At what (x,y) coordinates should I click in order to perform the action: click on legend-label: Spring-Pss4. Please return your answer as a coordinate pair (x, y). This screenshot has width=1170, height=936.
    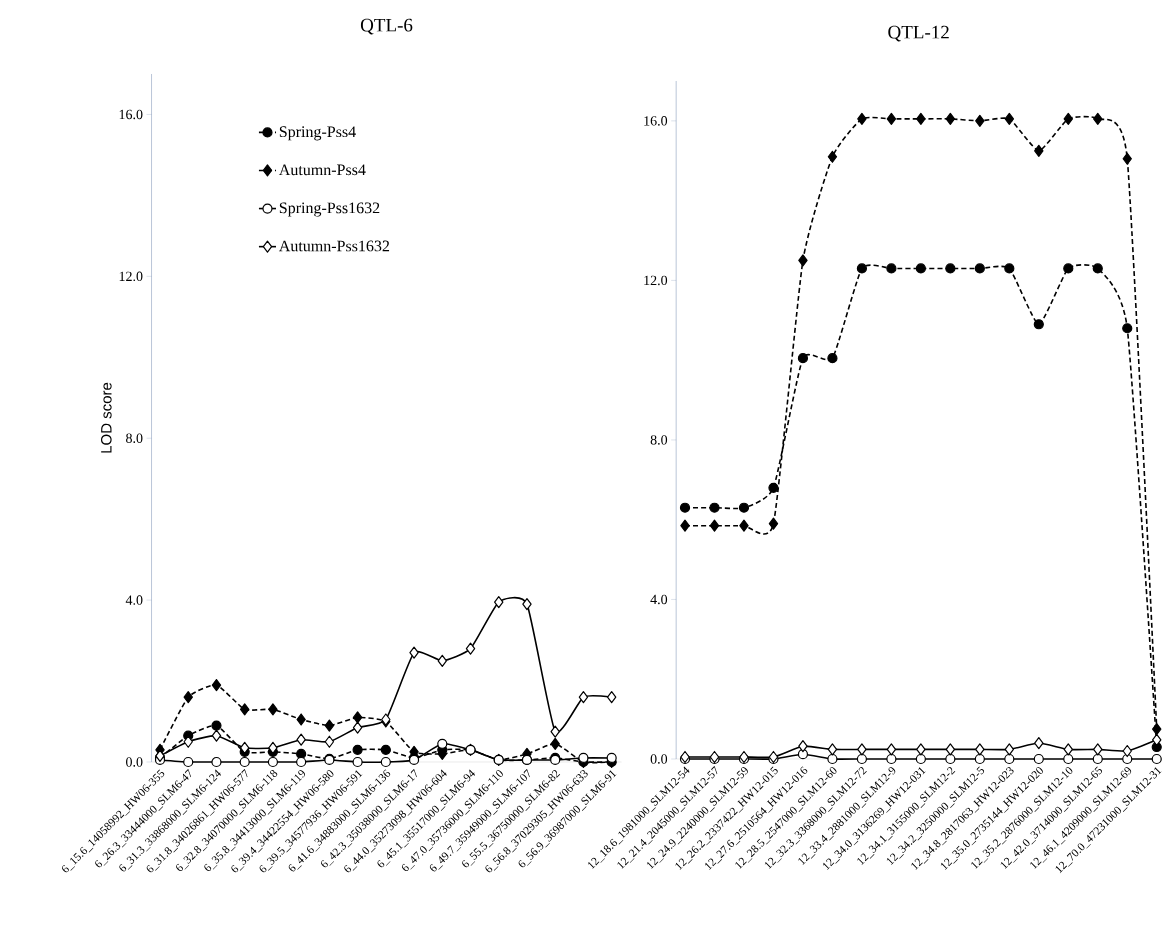
    Looking at the image, I should click on (317, 133).